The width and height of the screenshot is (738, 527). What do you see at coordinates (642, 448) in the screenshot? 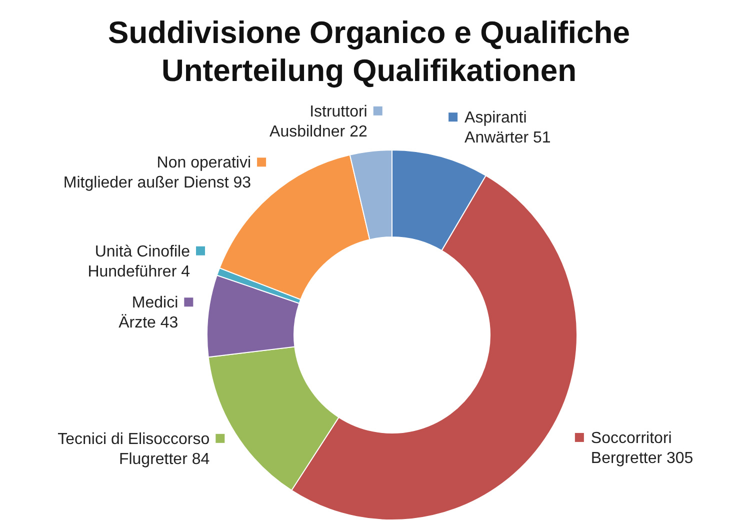
I see `slice-label: Soccorritori Bergretter 305` at bounding box center [642, 448].